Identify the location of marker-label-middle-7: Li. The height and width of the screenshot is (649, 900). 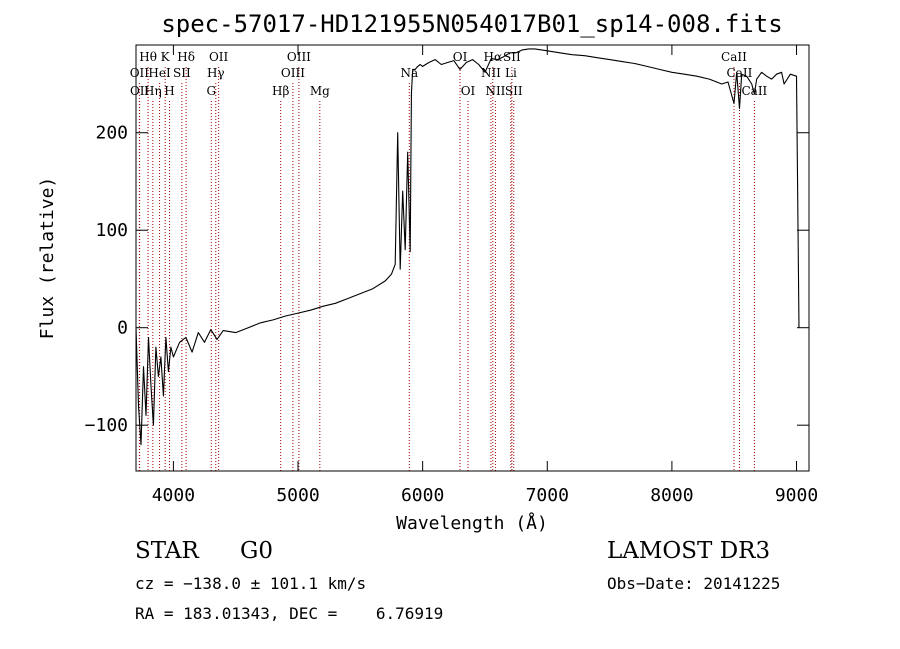
(511, 73).